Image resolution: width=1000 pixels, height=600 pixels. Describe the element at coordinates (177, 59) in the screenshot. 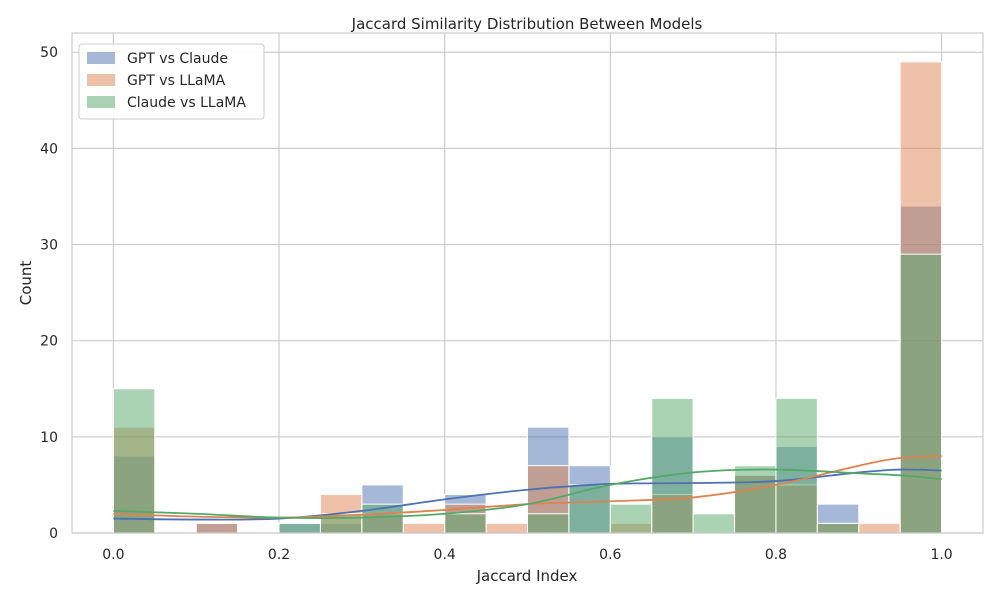

I see `legend-label: GPT vs Claude` at that location.